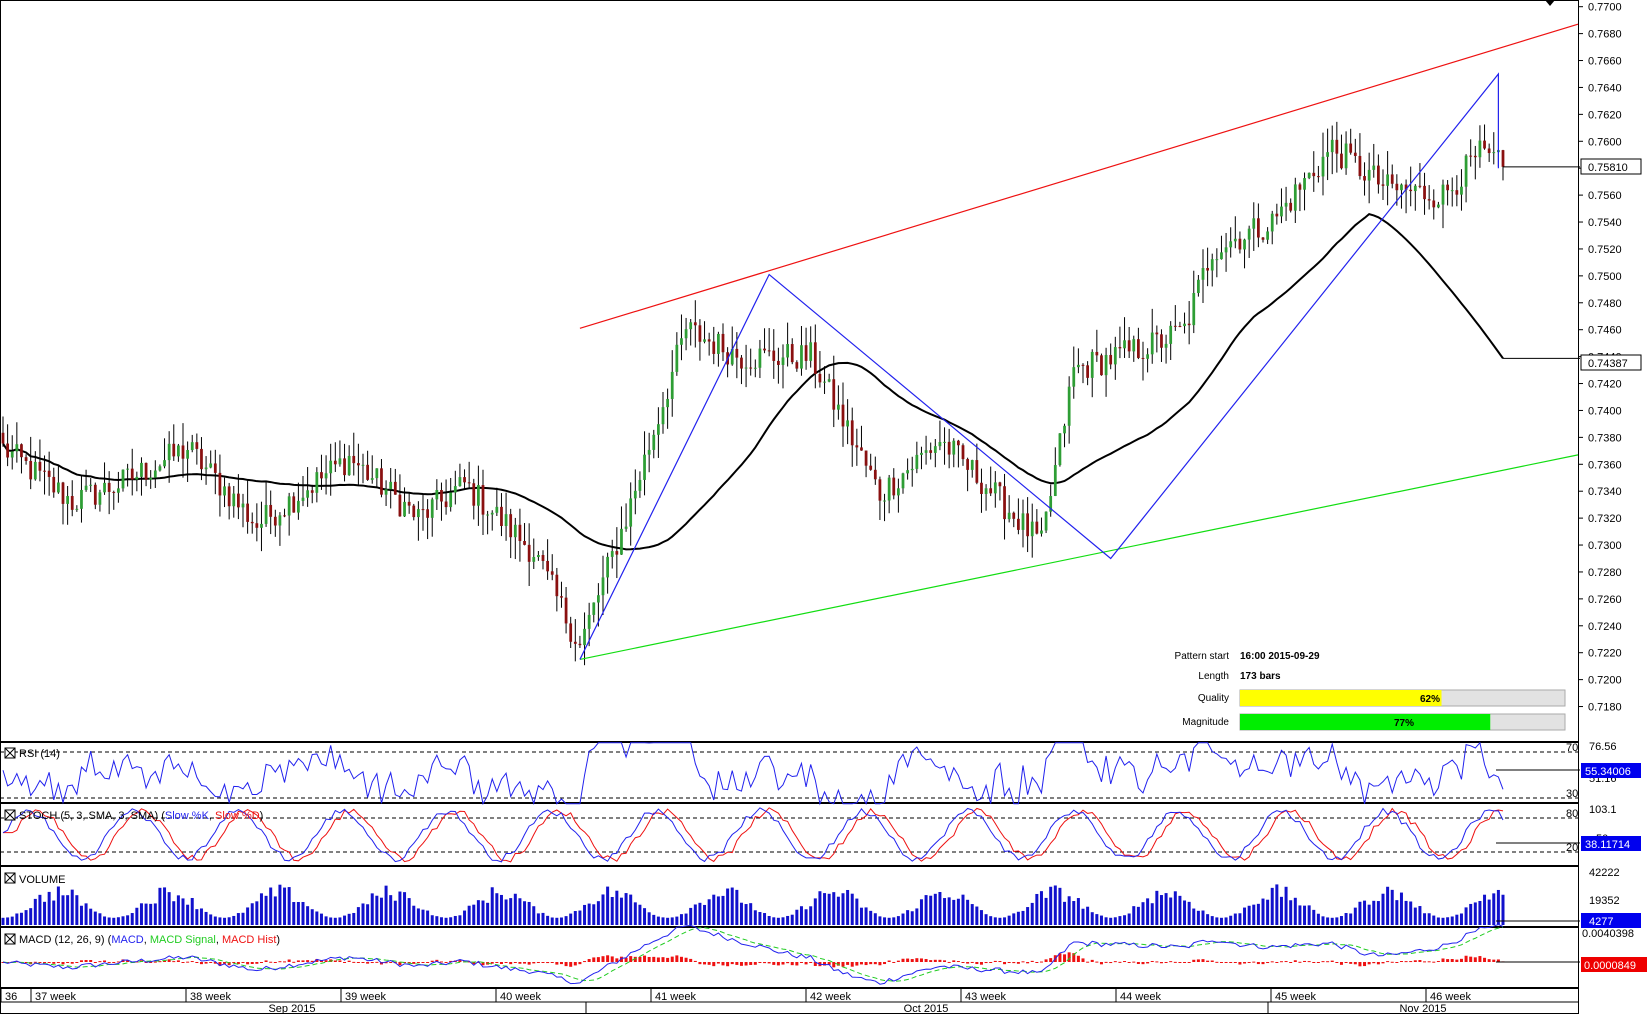 The height and width of the screenshot is (1014, 1651). Describe the element at coordinates (1603, 747) in the screenshot. I see `rsi-tick-high: 76.56` at that location.